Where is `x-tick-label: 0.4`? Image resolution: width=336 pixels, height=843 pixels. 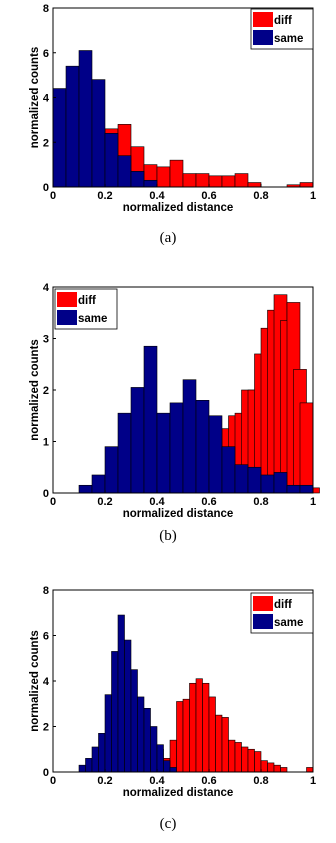 x-tick-label: 0.4 is located at coordinates (157, 502).